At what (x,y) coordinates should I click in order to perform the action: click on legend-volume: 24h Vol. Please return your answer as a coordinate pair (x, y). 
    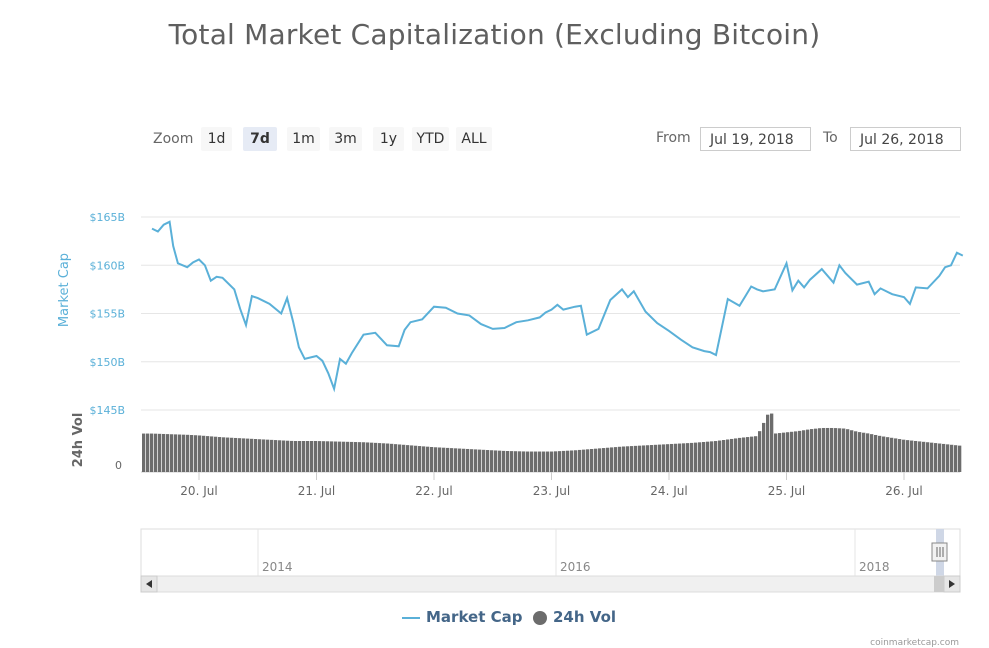
    Looking at the image, I should click on (574, 619).